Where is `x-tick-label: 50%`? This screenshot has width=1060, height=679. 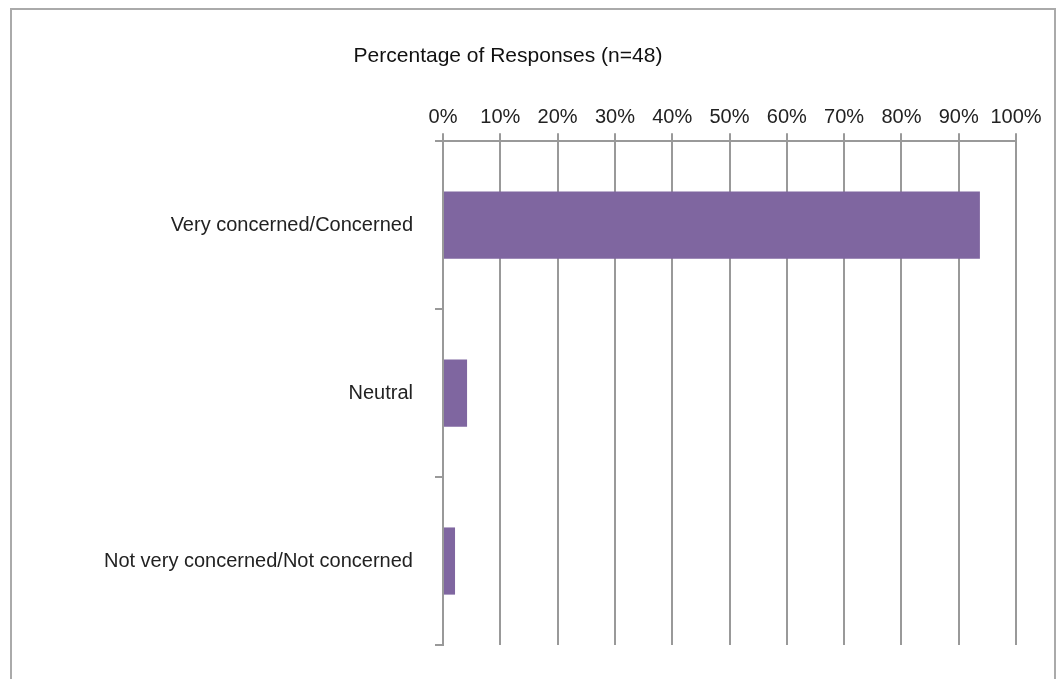
x-tick-label: 50% is located at coordinates (729, 115).